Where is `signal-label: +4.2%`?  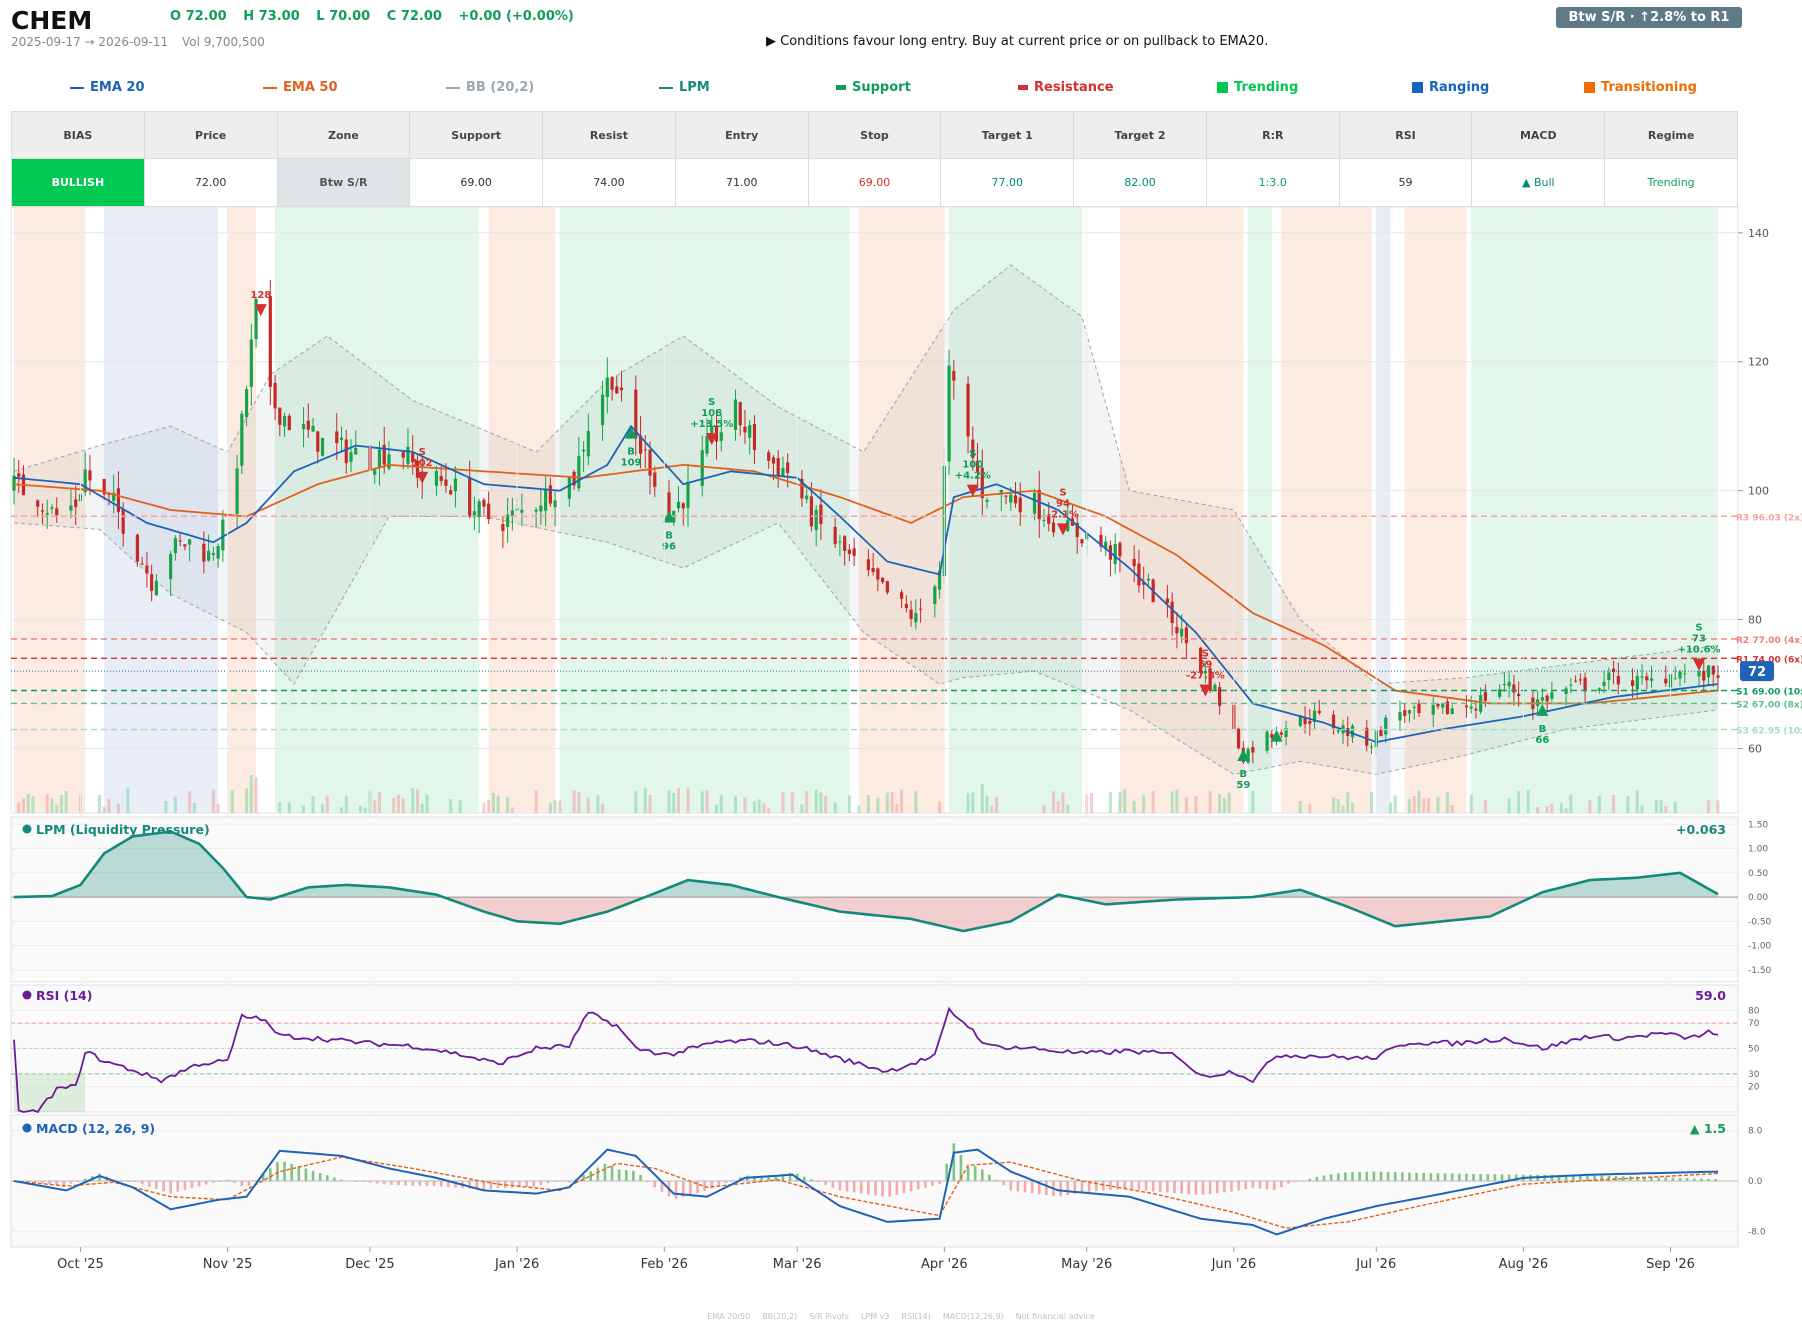
signal-label: +4.2% is located at coordinates (973, 476).